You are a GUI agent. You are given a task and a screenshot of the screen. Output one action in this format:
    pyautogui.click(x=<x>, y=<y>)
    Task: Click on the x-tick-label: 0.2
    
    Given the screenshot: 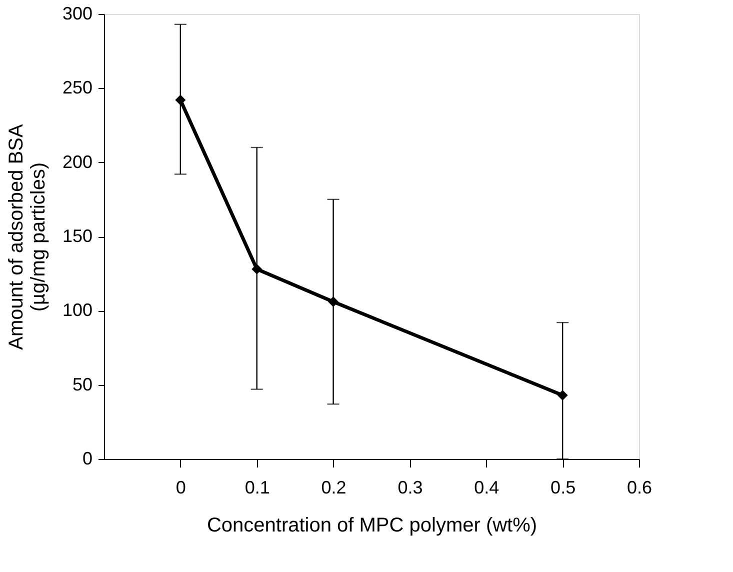 What is the action you would take?
    pyautogui.click(x=333, y=488)
    